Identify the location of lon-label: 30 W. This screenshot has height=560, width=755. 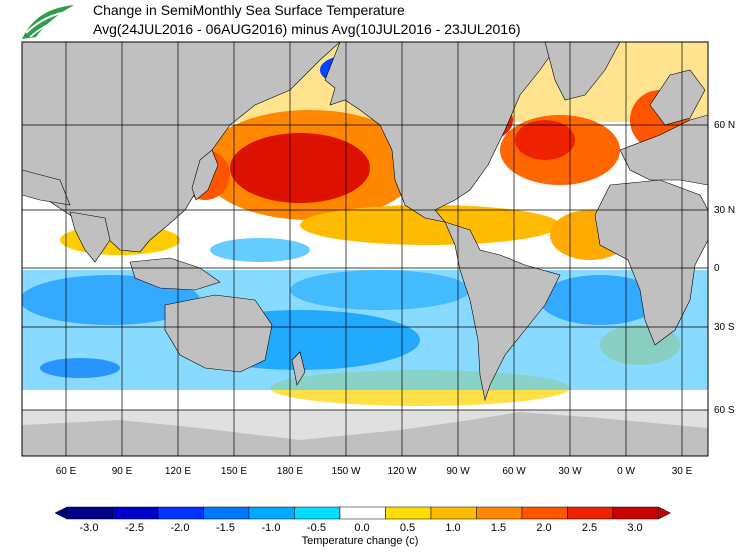
(570, 471).